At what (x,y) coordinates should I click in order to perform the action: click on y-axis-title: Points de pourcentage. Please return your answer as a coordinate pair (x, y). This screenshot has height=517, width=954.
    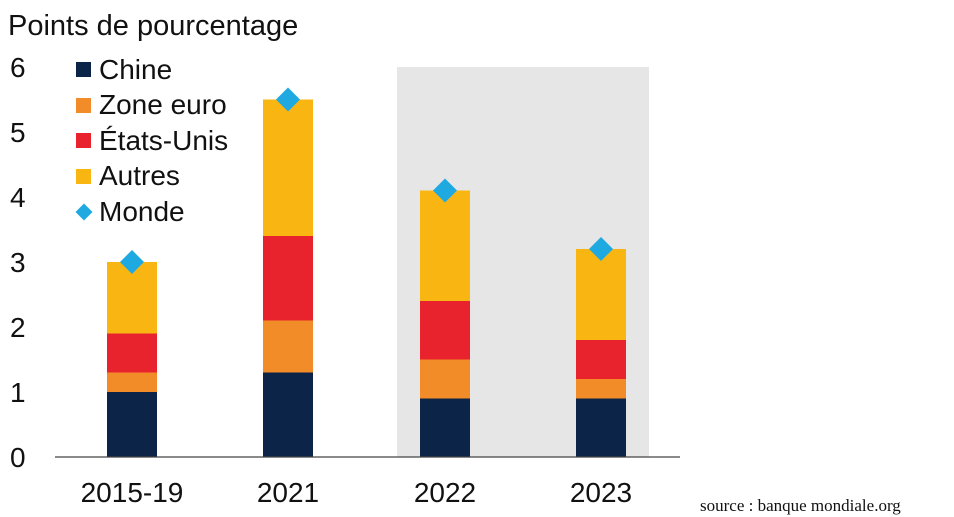
    Looking at the image, I should click on (153, 26).